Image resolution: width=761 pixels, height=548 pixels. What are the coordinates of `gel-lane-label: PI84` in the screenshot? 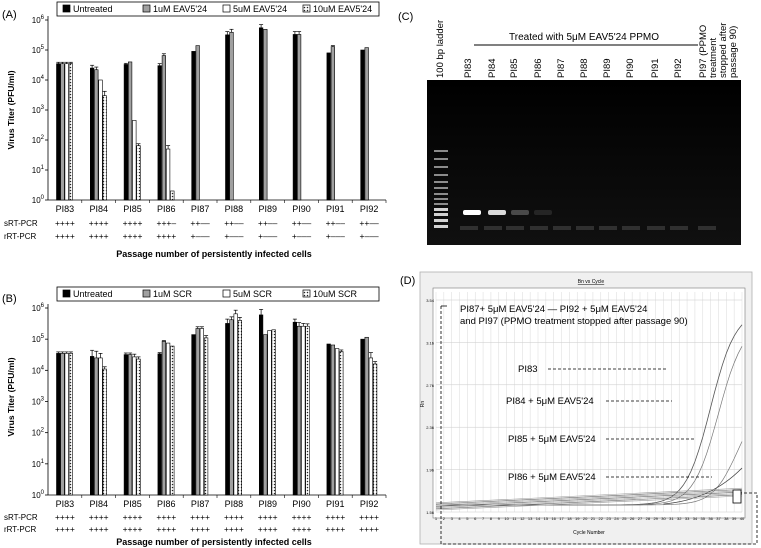 It's located at (492, 68).